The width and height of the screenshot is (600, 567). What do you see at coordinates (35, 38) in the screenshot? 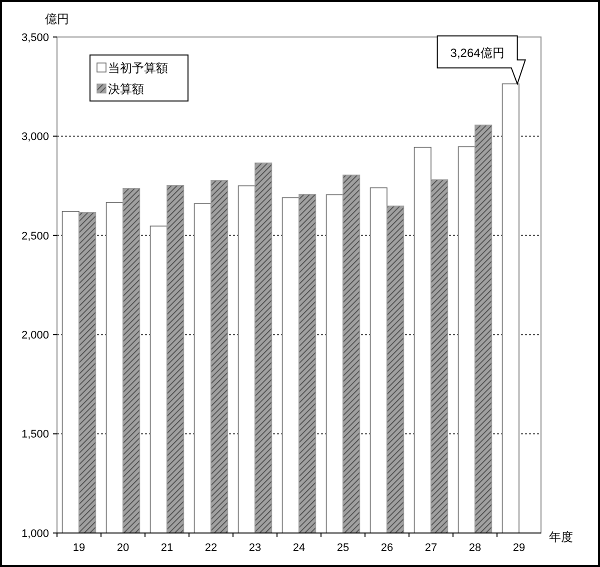
I see `y-tick-label: 3,500` at bounding box center [35, 38].